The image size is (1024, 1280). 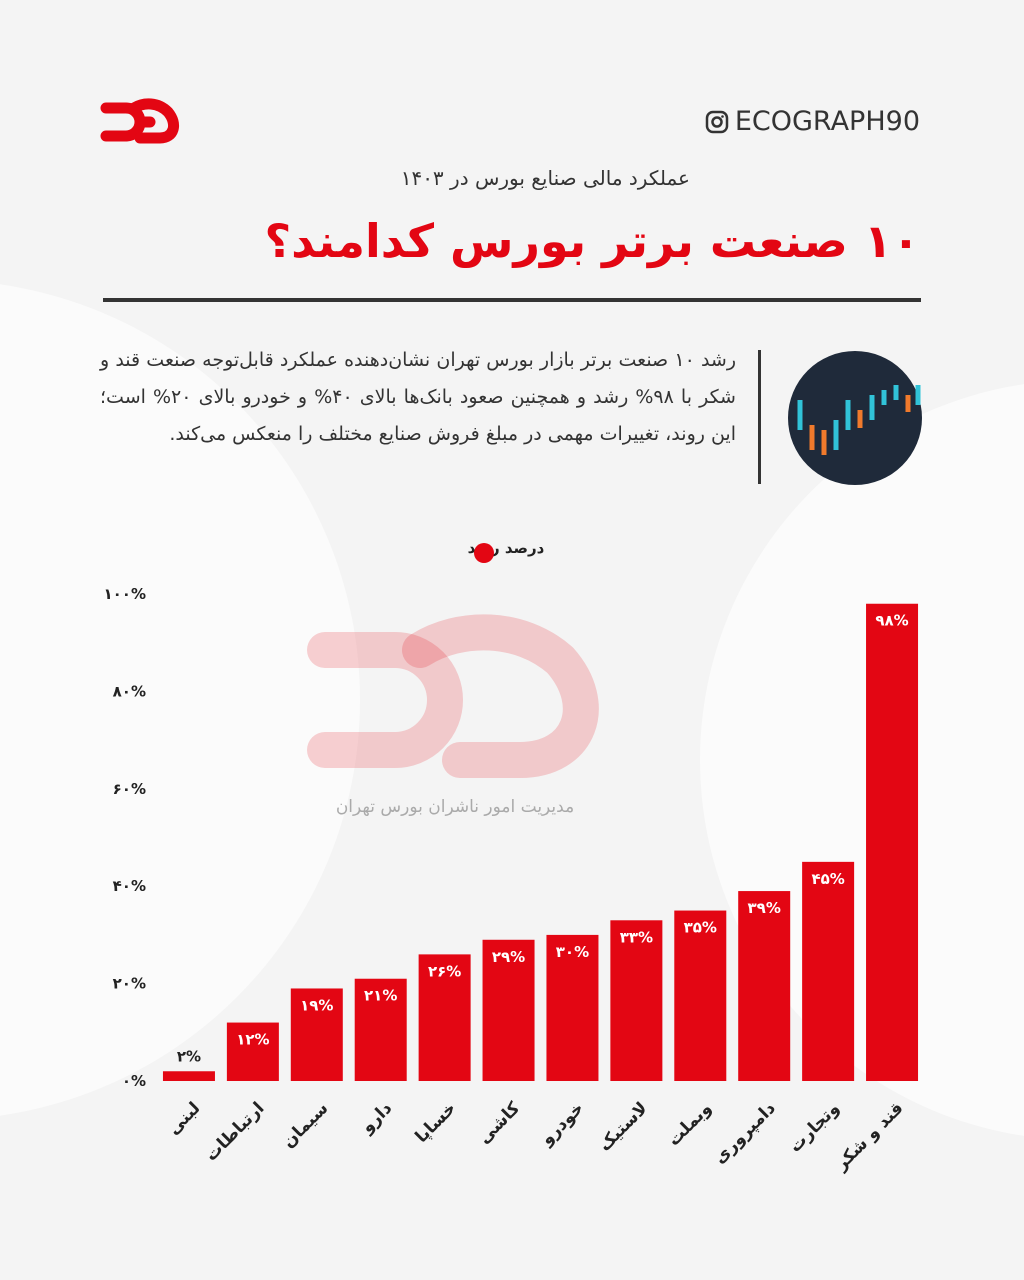 I want to click on value-label: ۲%, so click(x=189, y=1056).